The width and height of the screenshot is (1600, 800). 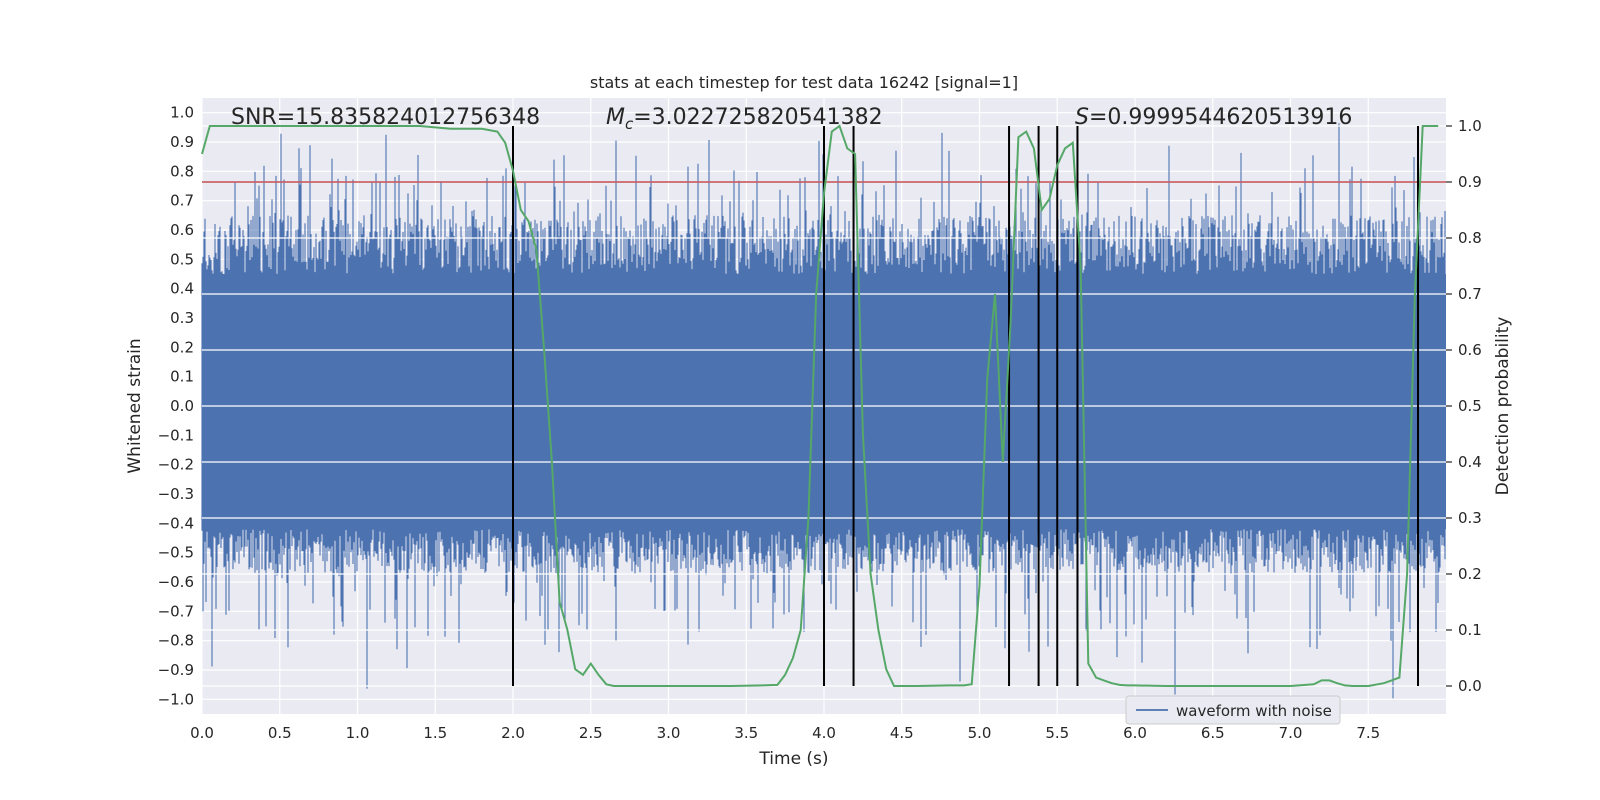 What do you see at coordinates (182, 377) in the screenshot?
I see `y-tick-label: 0.1` at bounding box center [182, 377].